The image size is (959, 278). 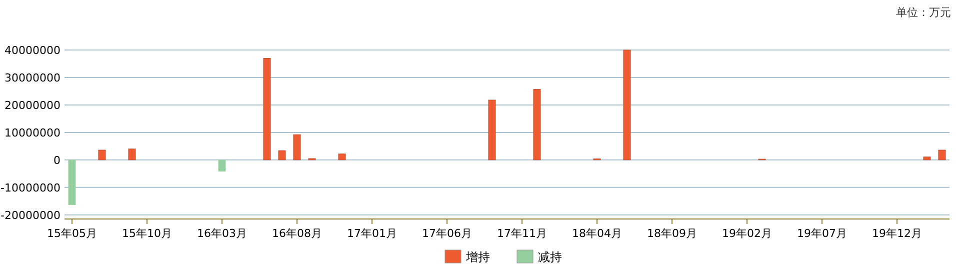 What do you see at coordinates (822, 233) in the screenshot?
I see `x-tick-label: 19年07月` at bounding box center [822, 233].